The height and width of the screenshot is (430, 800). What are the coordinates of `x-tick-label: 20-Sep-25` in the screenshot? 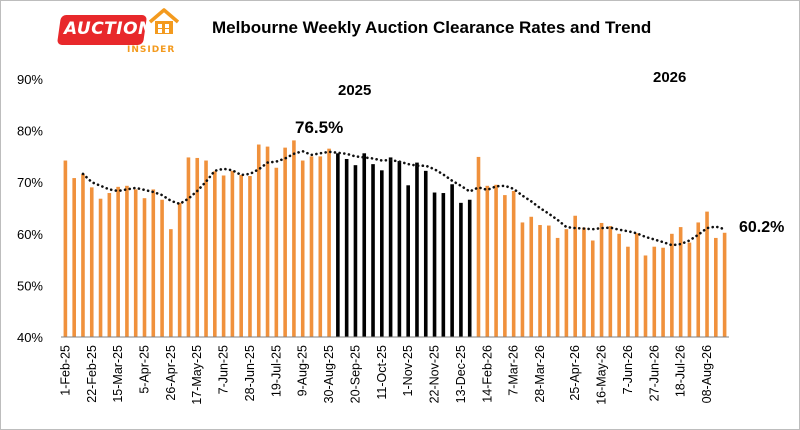 It's located at (355, 374).